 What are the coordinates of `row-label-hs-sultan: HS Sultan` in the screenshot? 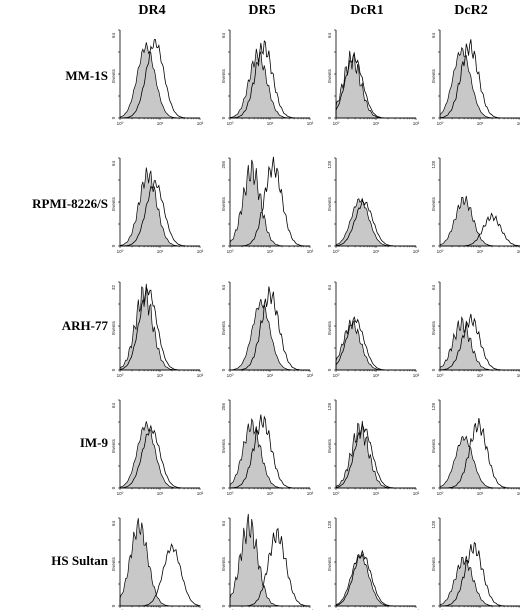 It's located at (79, 560).